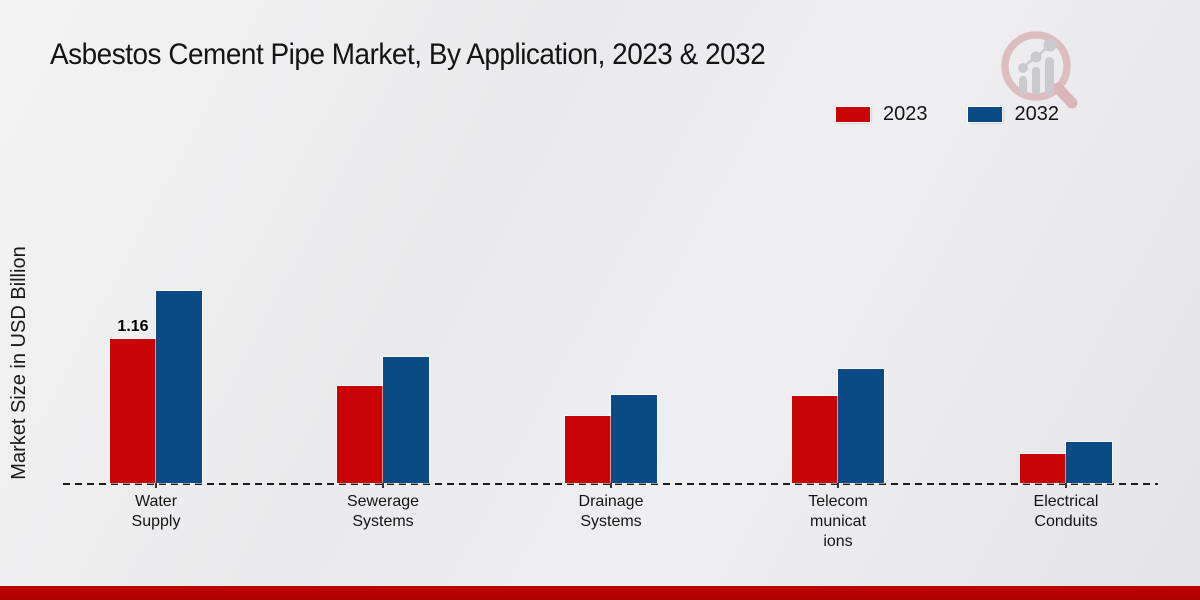 This screenshot has height=600, width=1200. What do you see at coordinates (588, 449) in the screenshot?
I see `bar-2023-drainage-systems` at bounding box center [588, 449].